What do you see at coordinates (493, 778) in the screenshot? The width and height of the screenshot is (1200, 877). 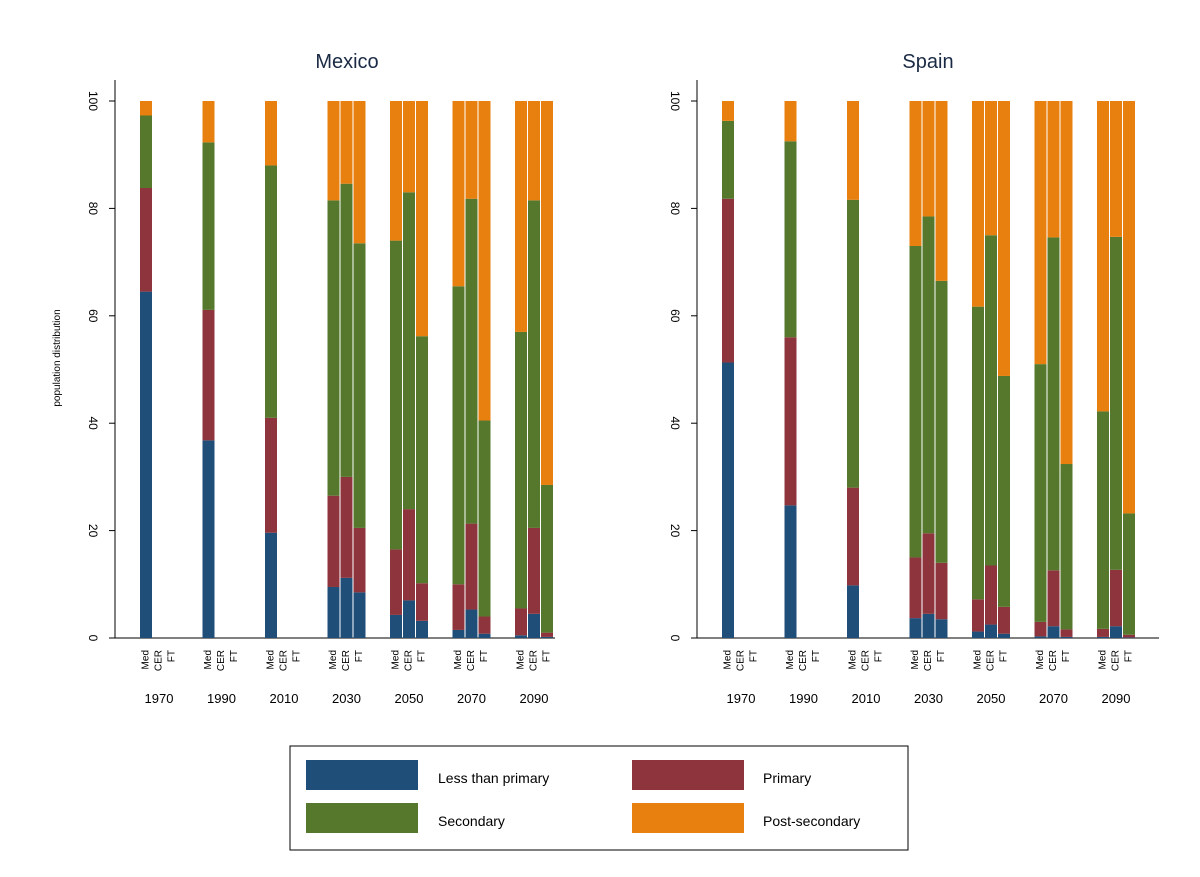 I see `legend-label: Less than primary` at bounding box center [493, 778].